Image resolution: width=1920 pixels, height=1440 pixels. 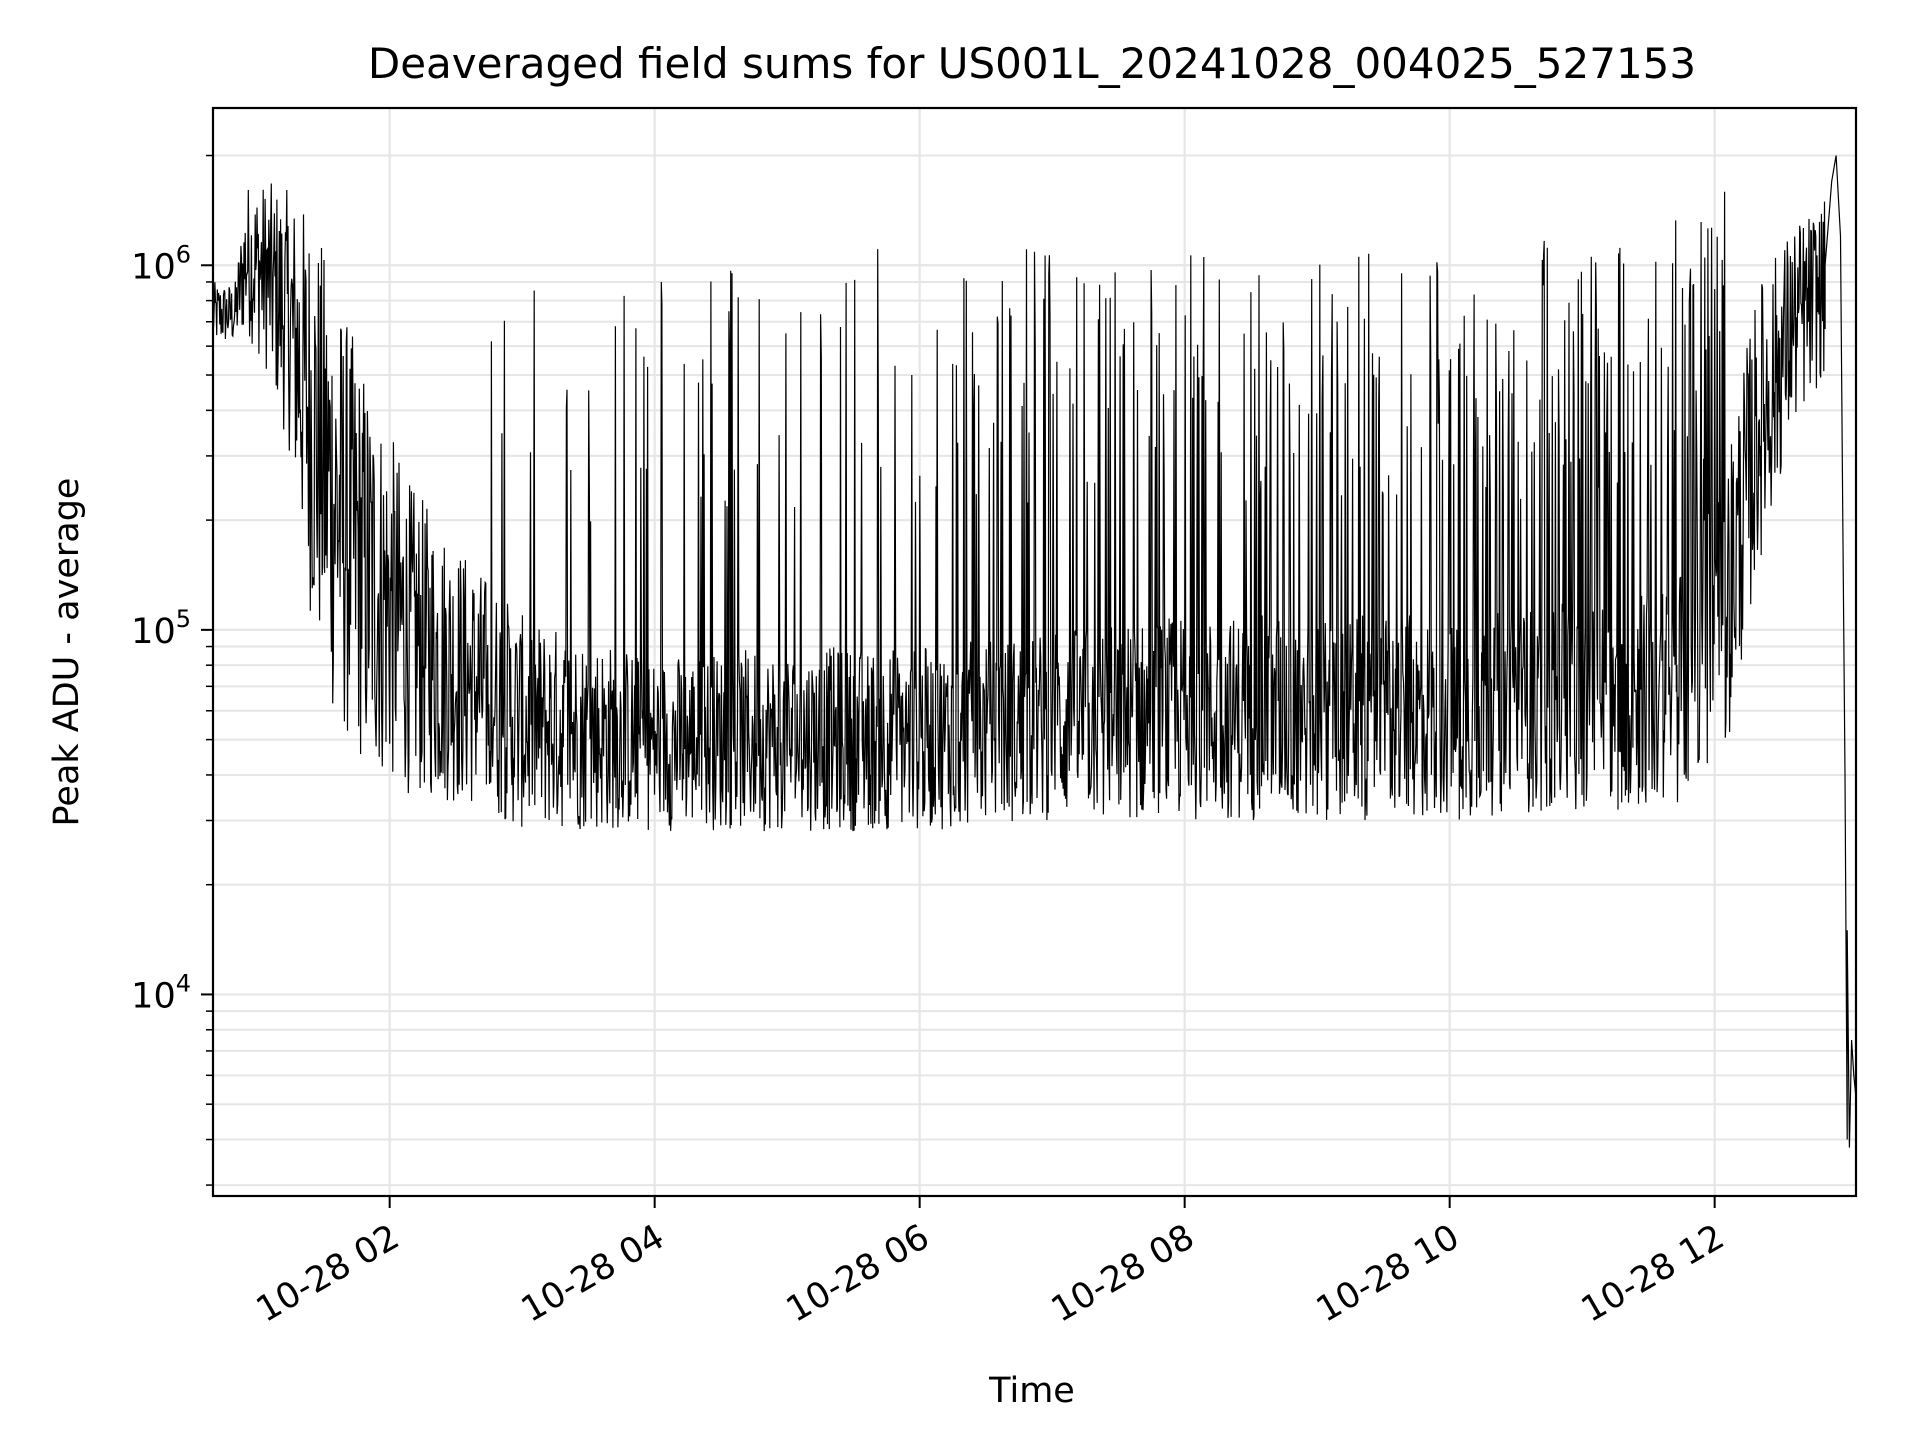 What do you see at coordinates (161, 263) in the screenshot?
I see `y-tick-label: 10⁶` at bounding box center [161, 263].